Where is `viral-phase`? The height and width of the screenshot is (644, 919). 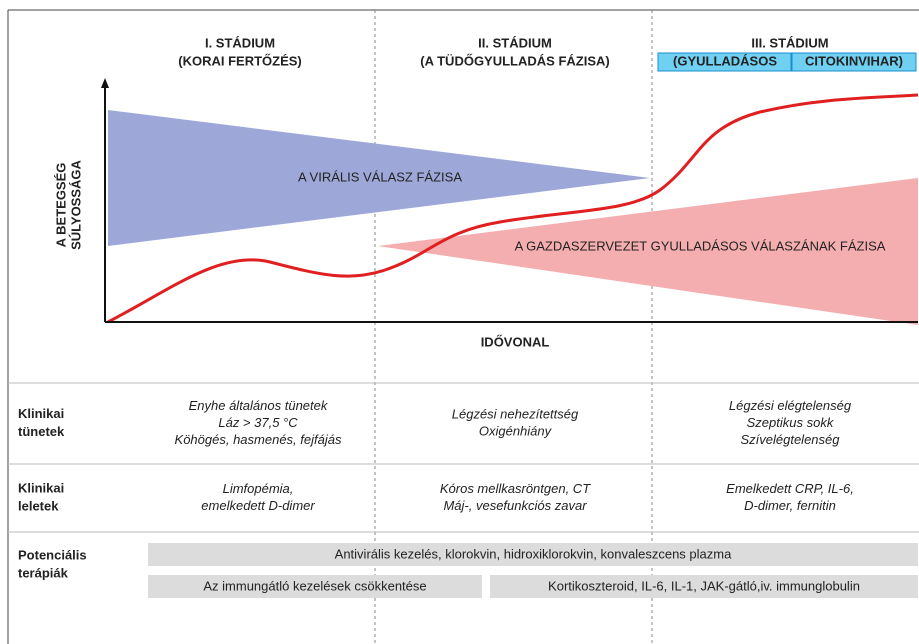
viral-phase is located at coordinates (379, 178).